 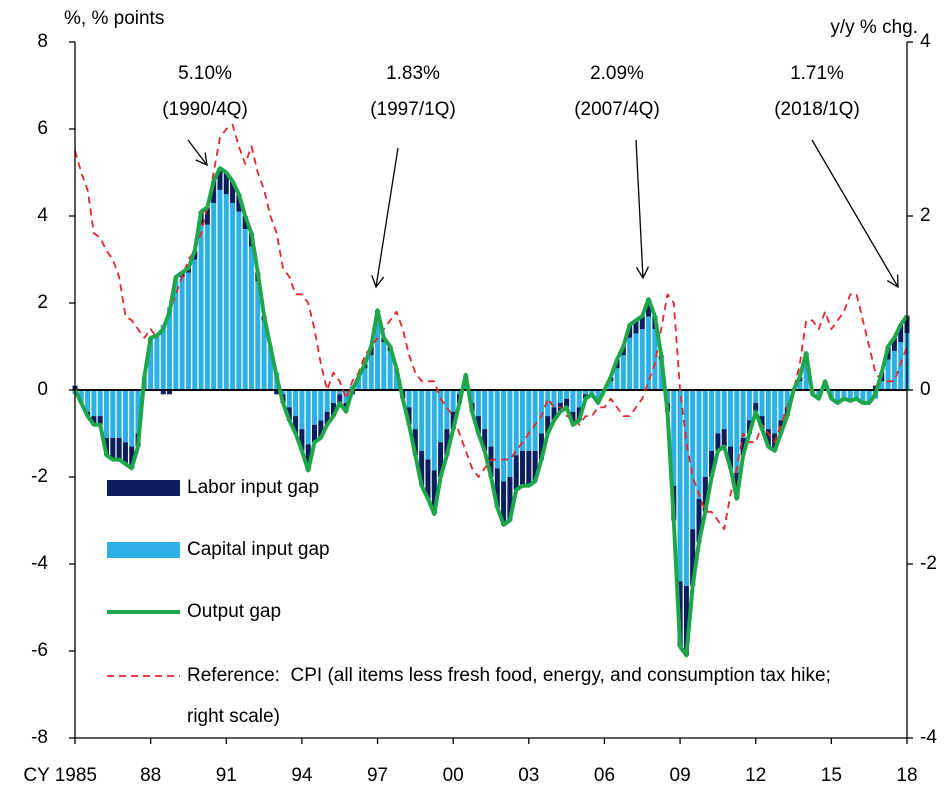 What do you see at coordinates (413, 109) in the screenshot?
I see `annotation: (1997/1Q)` at bounding box center [413, 109].